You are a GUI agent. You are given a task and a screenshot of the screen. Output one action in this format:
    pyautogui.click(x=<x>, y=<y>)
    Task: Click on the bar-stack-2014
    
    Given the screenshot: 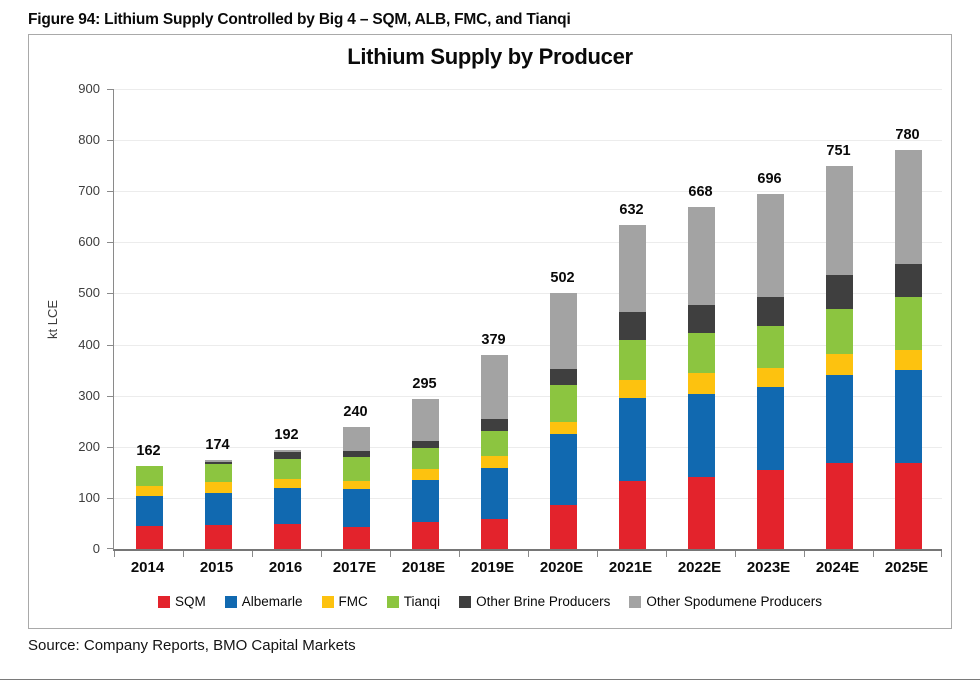 What is the action you would take?
    pyautogui.click(x=149, y=507)
    